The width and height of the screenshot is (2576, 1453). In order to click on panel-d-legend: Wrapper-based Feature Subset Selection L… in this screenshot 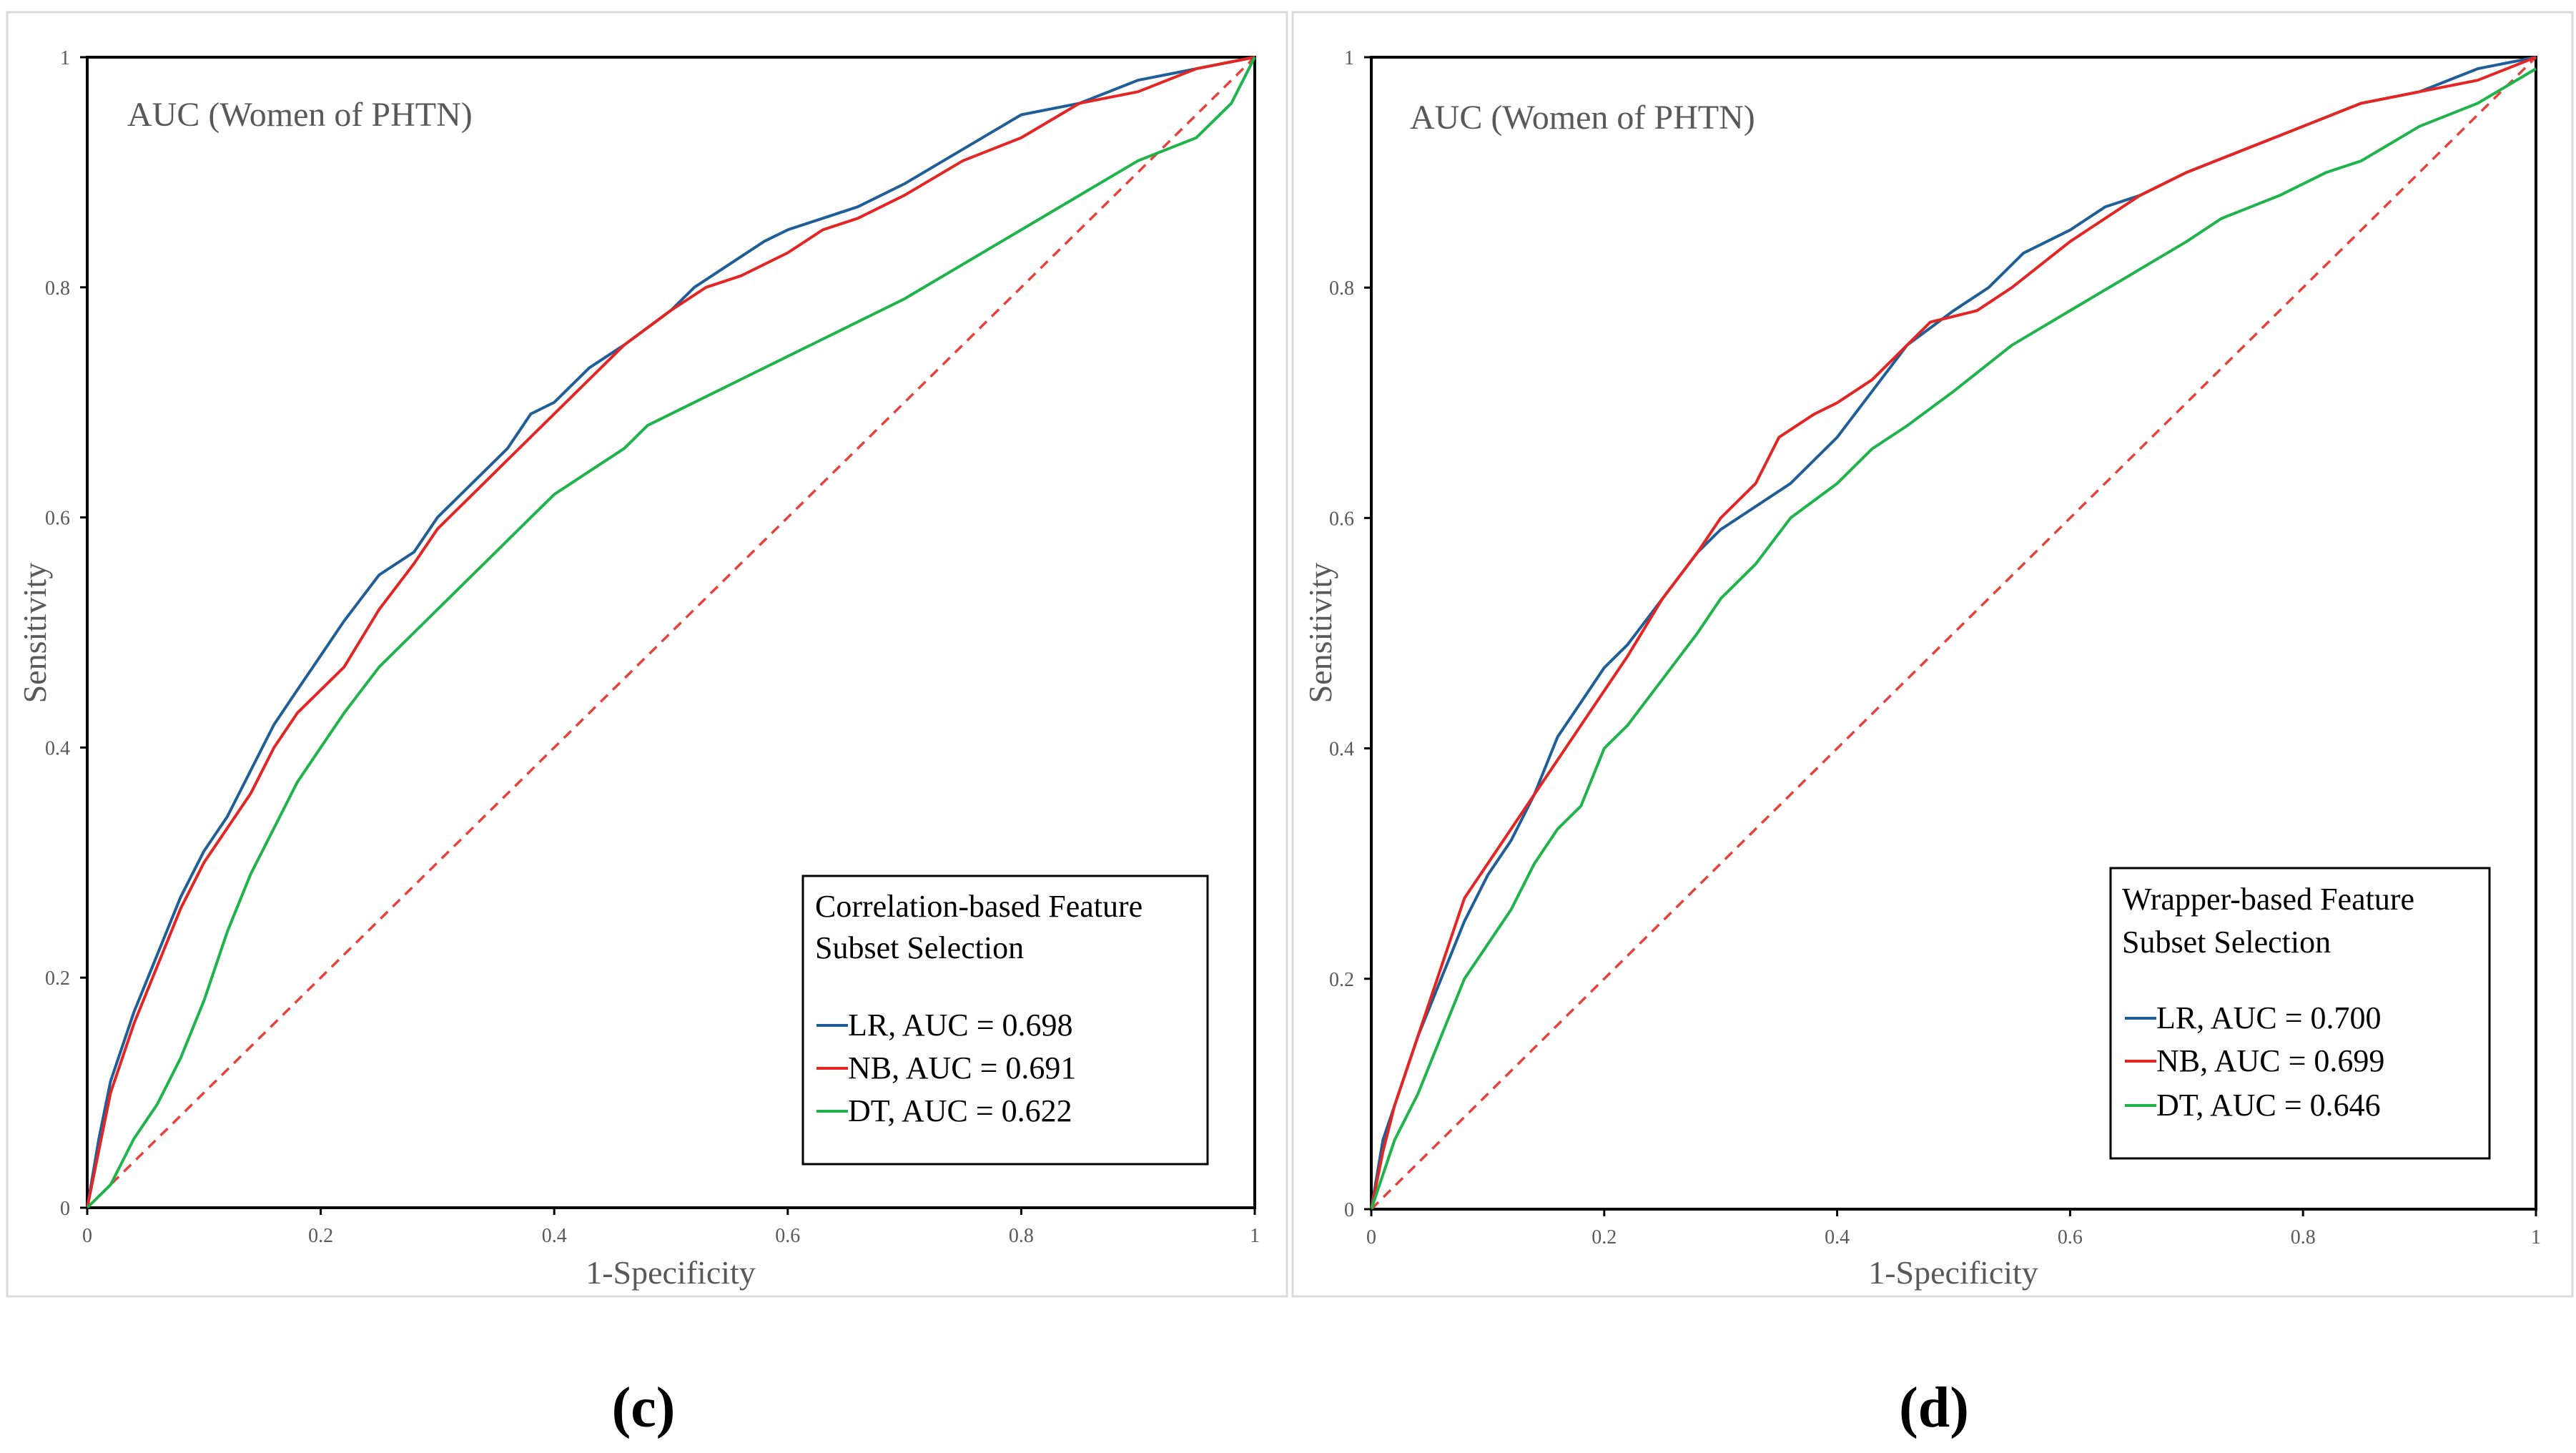, I will do `click(2300, 1013)`.